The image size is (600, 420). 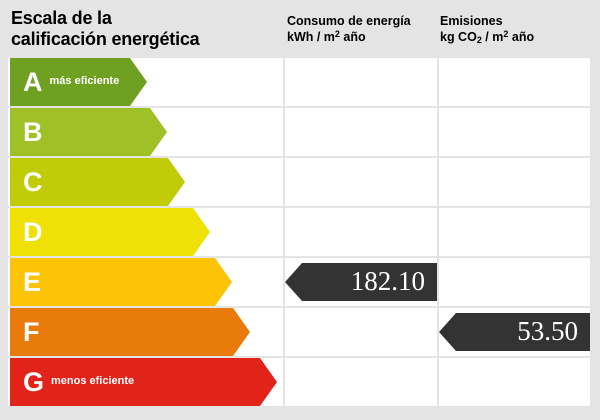 I want to click on rating-letter: F, so click(x=31, y=331).